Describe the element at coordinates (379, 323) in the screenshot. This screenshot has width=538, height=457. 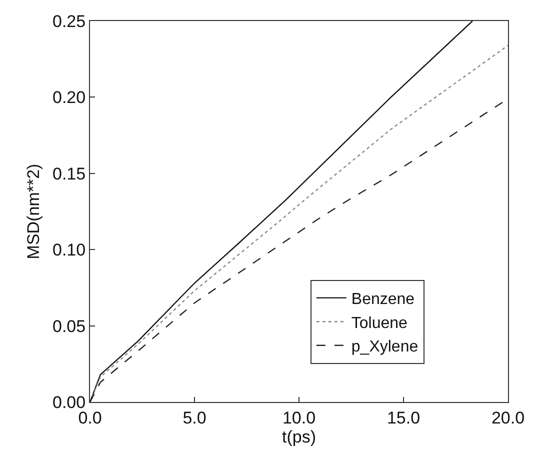
I see `legend-label: Toluene` at that location.